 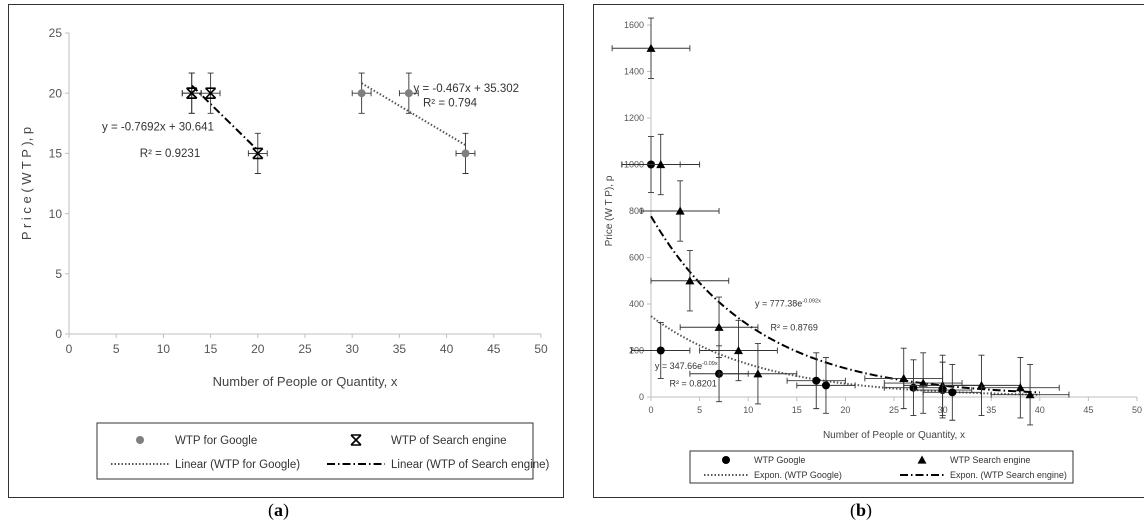 I want to click on legend-label: WTP Search engine, so click(x=990, y=460).